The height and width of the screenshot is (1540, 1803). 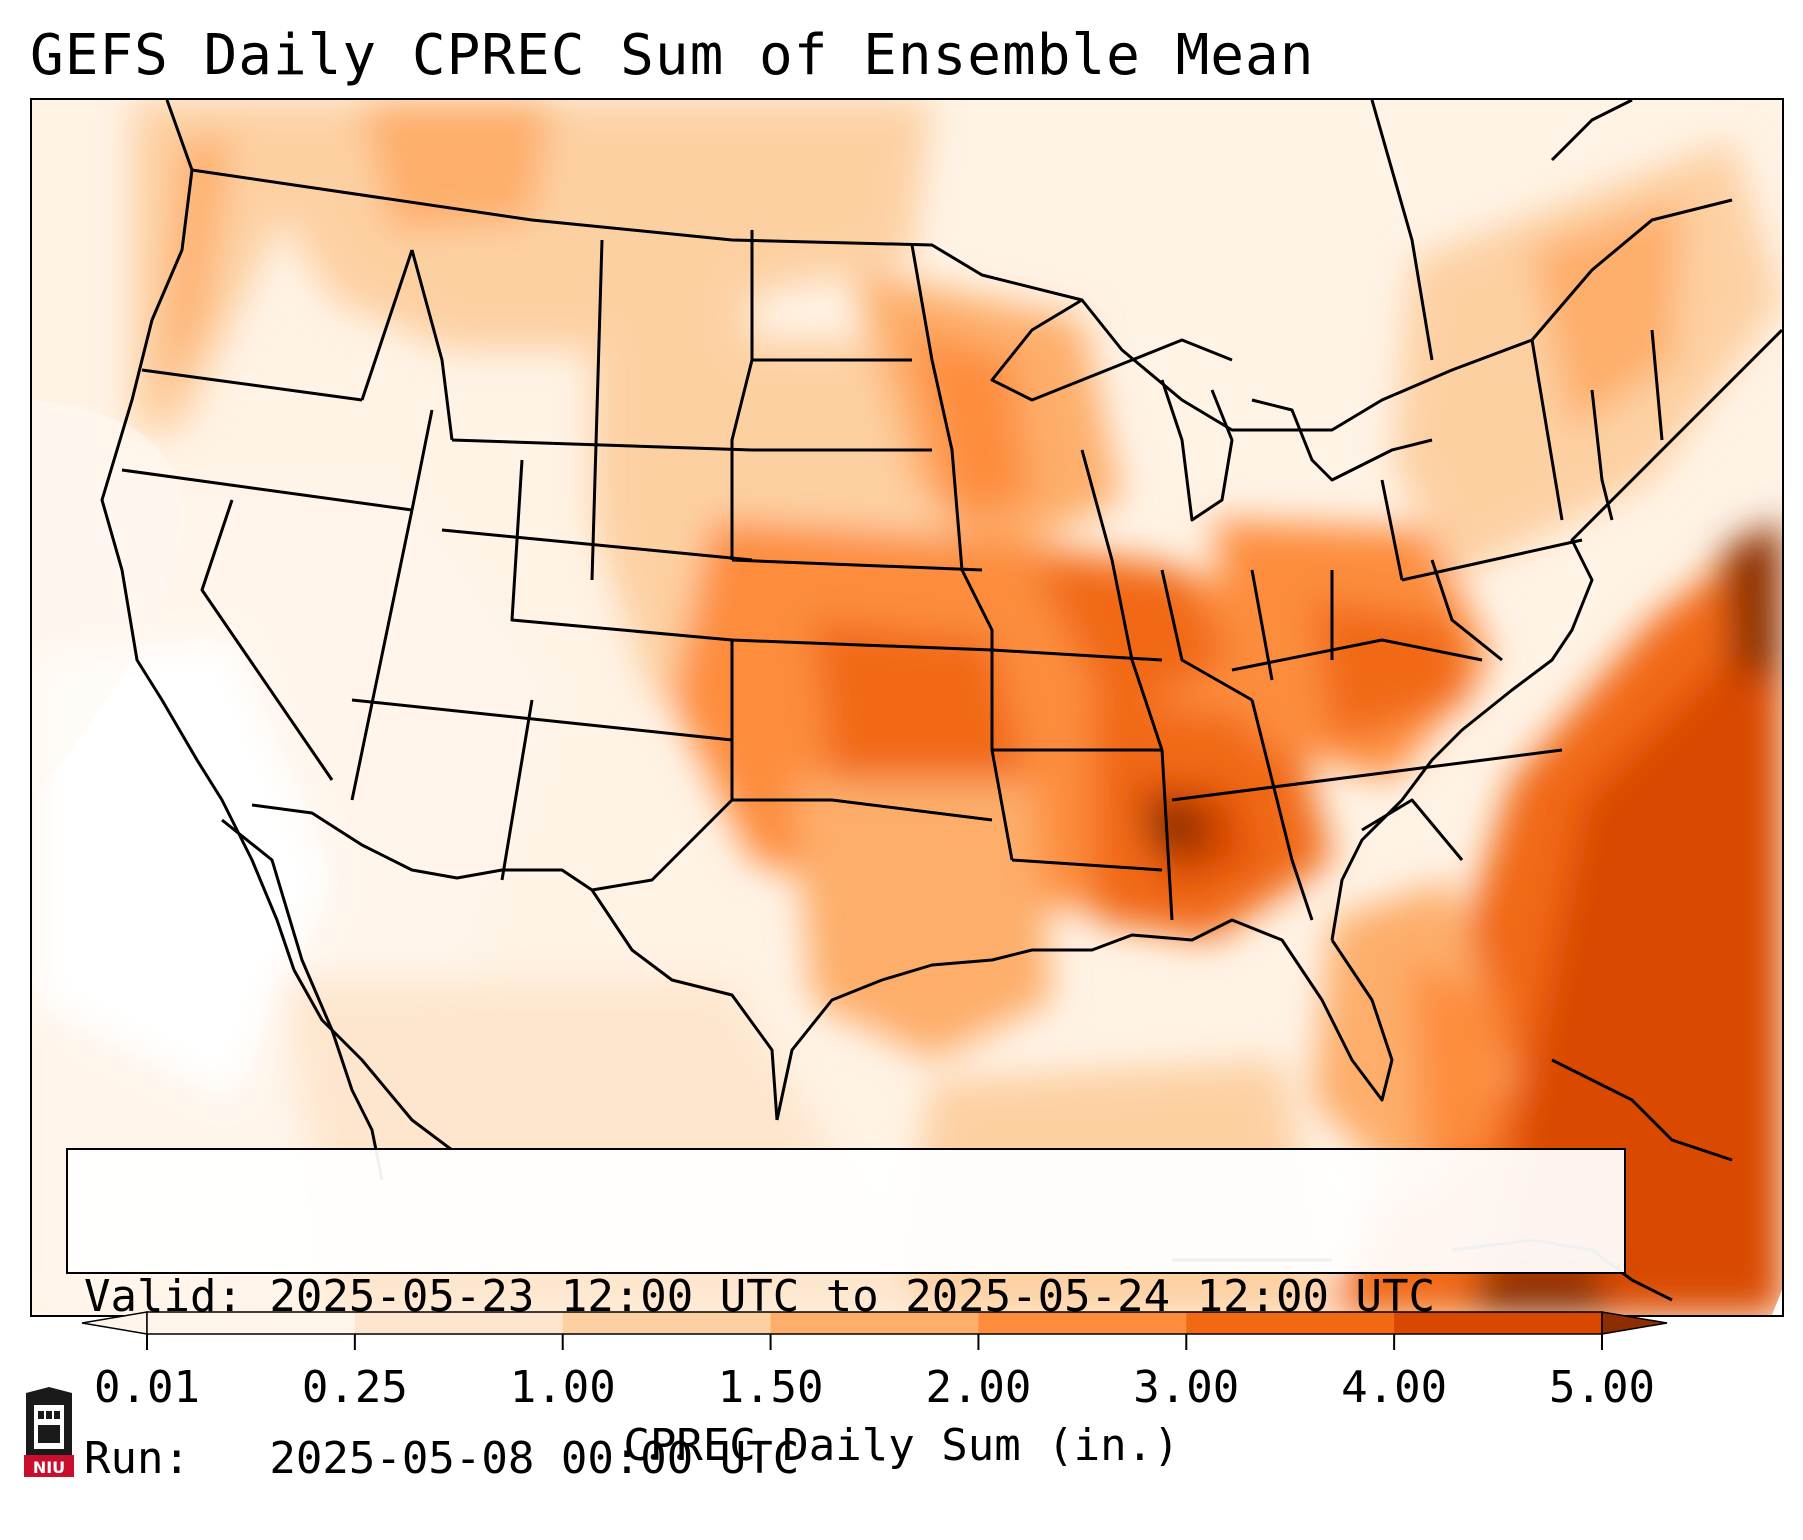 What do you see at coordinates (672, 55) in the screenshot?
I see `map-title: GEFS Daily CPREC Sum of Ensemble Mean` at bounding box center [672, 55].